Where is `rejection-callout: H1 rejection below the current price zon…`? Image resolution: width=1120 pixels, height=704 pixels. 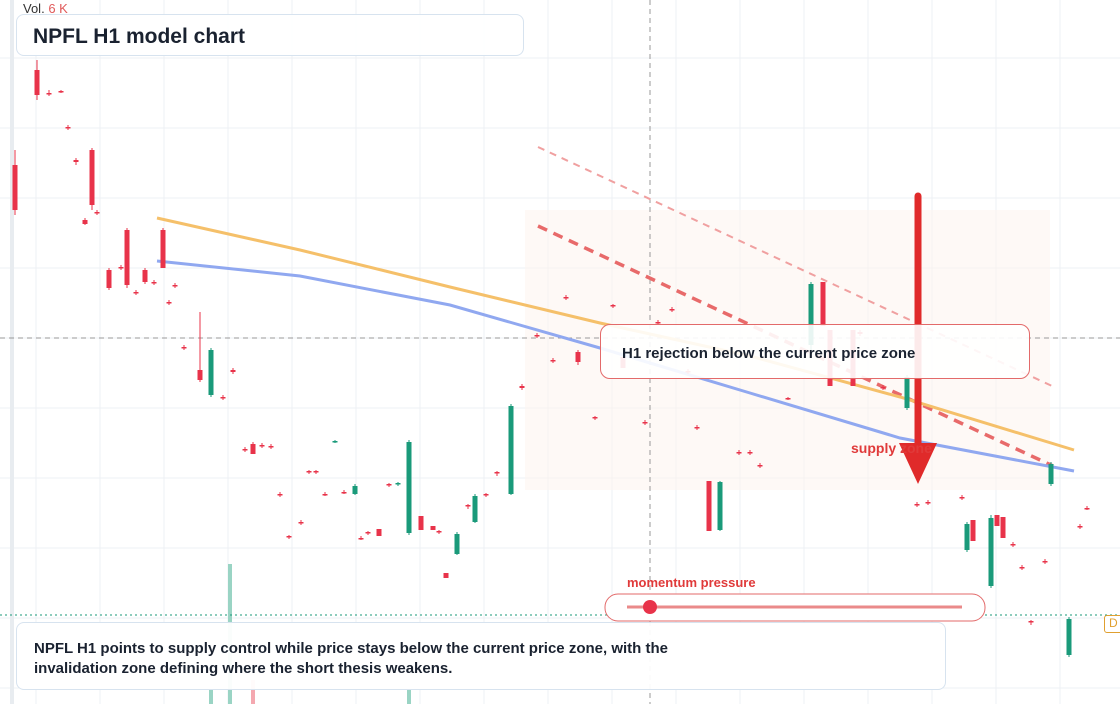 rejection-callout: H1 rejection below the current price zon… is located at coordinates (815, 351).